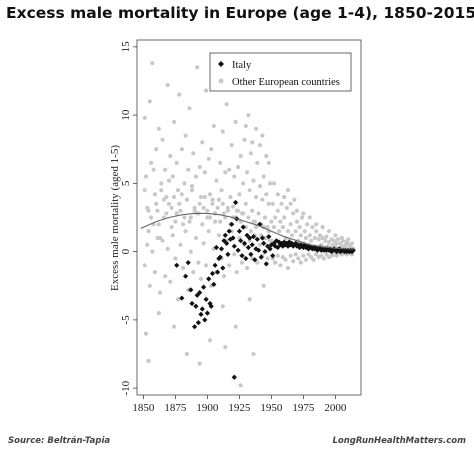  What do you see at coordinates (399, 441) in the screenshot?
I see `website-credit: LongRunHealthMatters.com` at bounding box center [399, 441].